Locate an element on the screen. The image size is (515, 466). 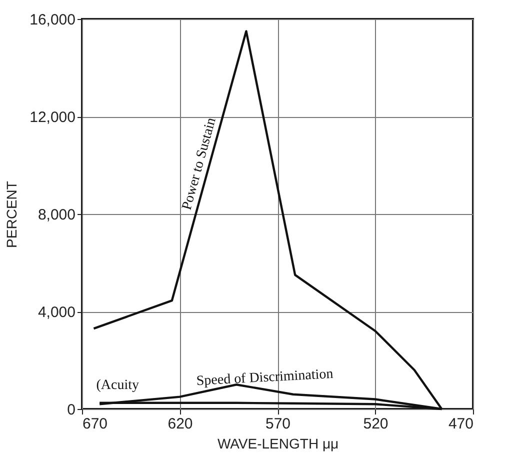
x-axis-title: WAVE-LENGTH μμ is located at coordinates (278, 444).